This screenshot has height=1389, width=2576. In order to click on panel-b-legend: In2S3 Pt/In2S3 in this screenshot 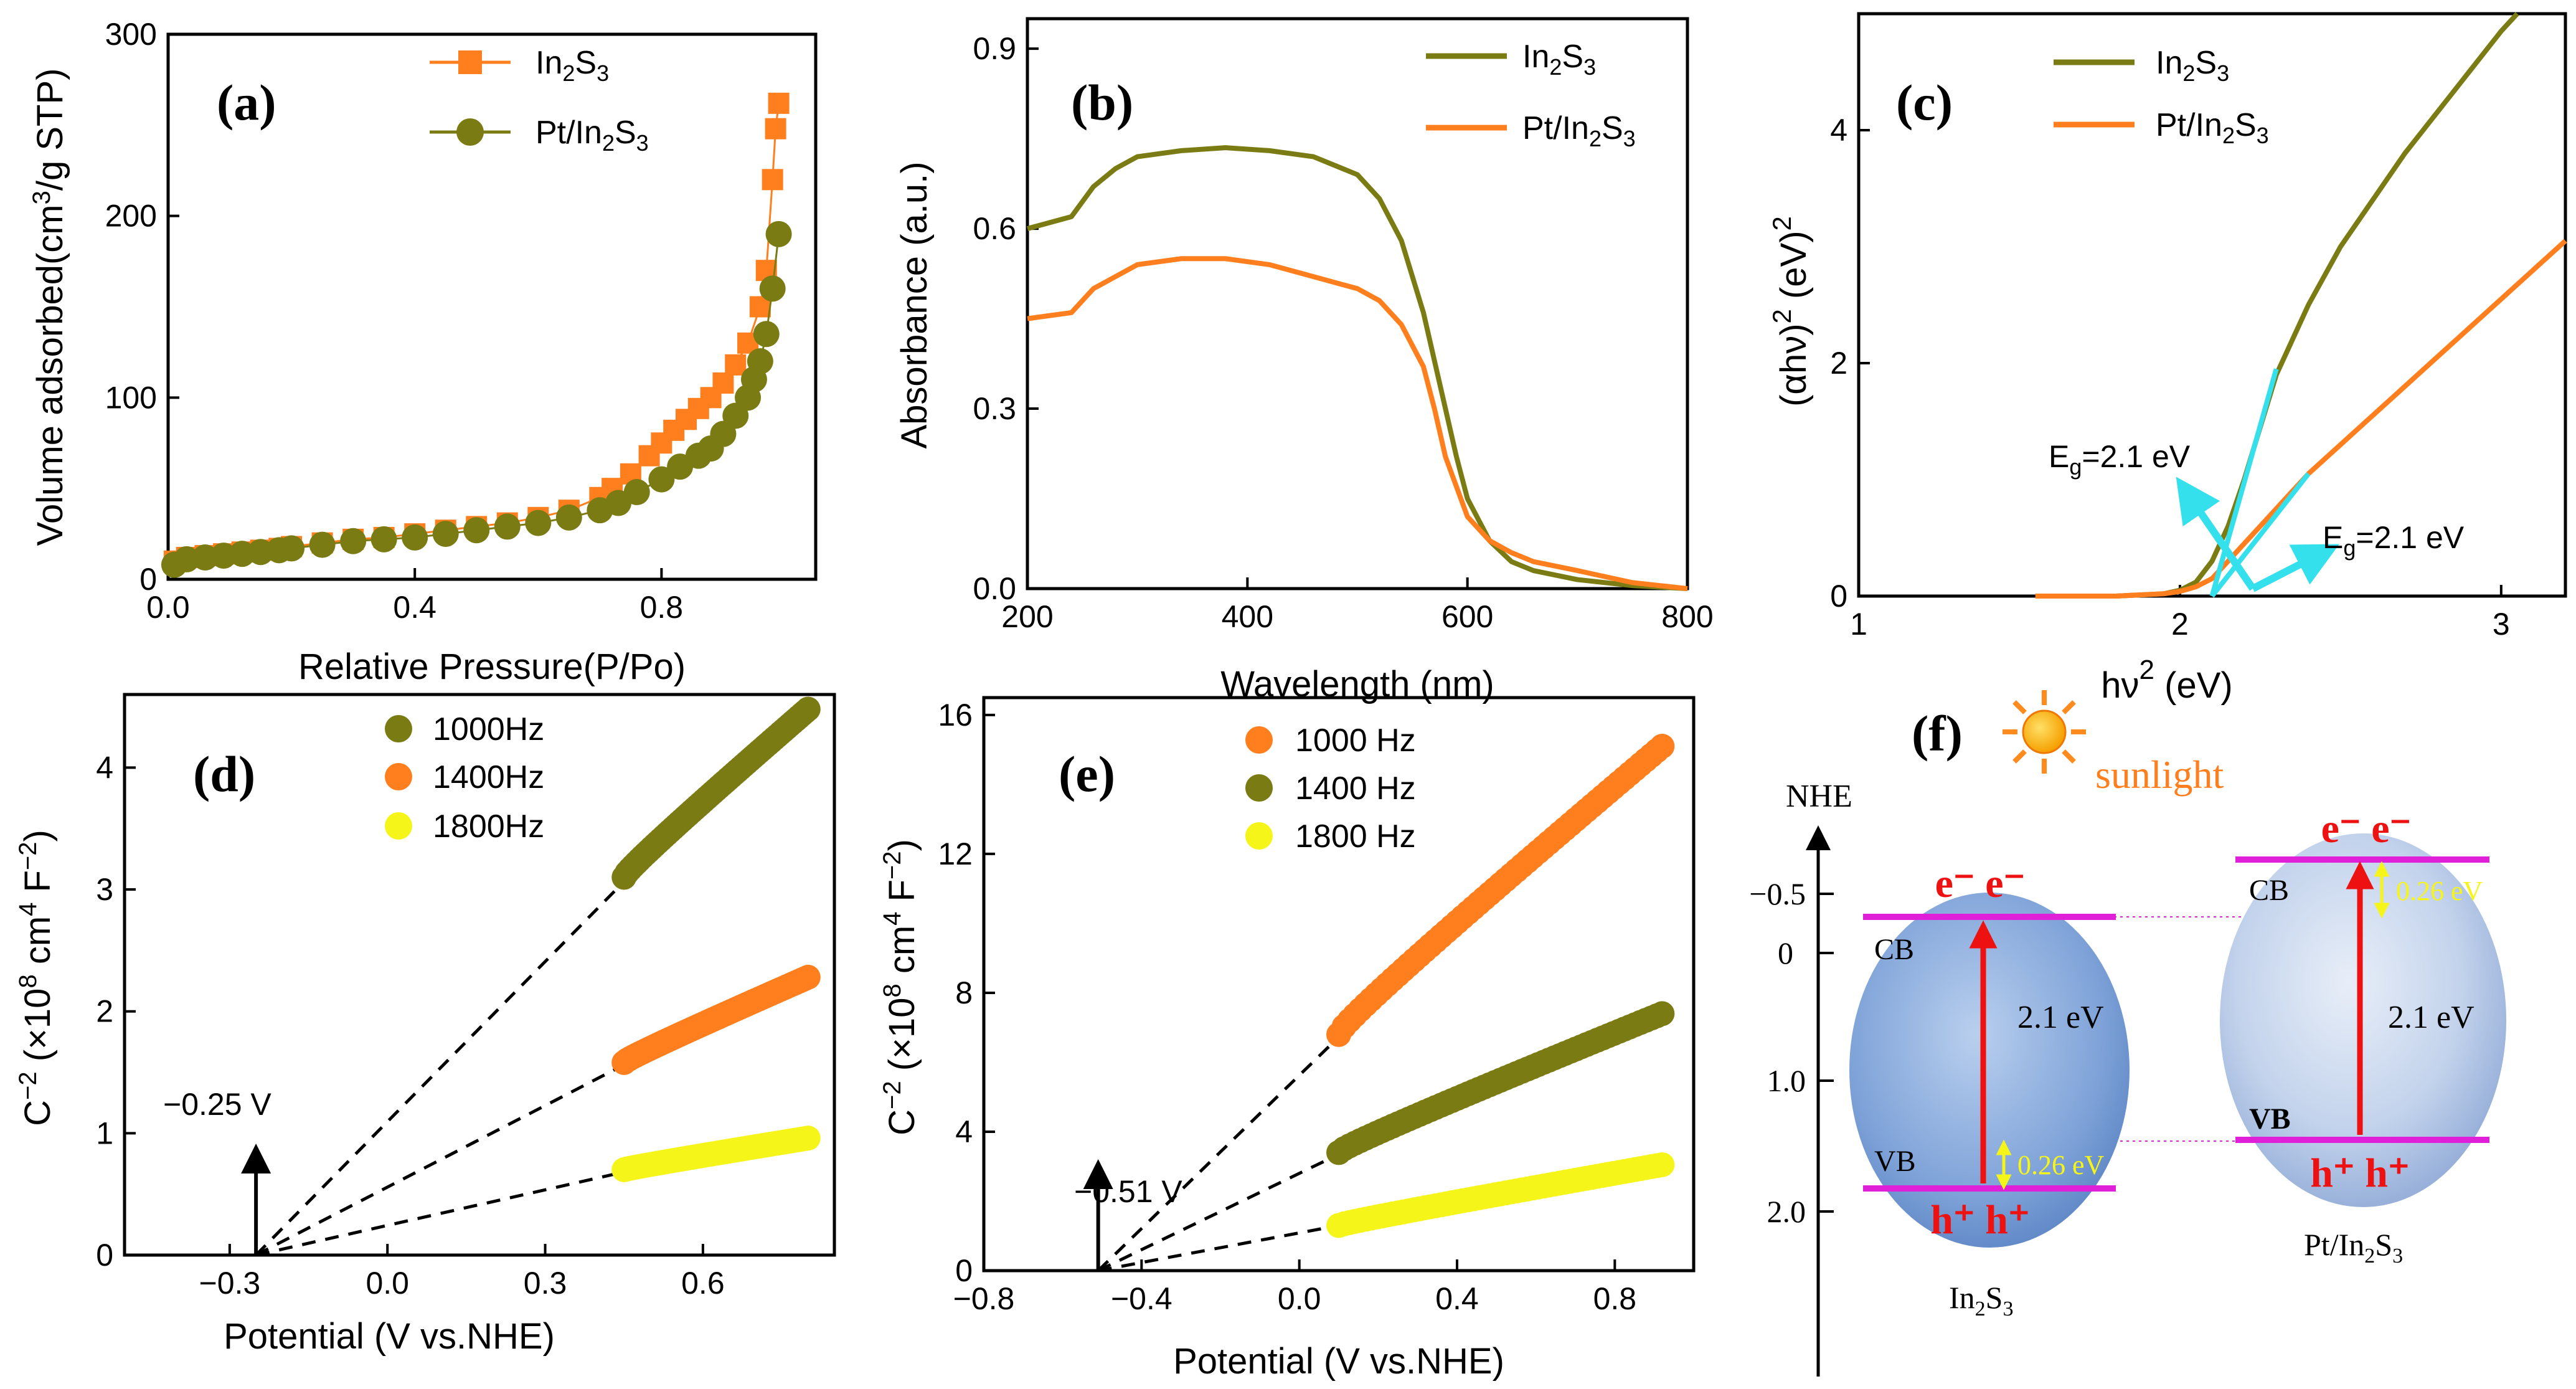, I will do `click(1531, 95)`.